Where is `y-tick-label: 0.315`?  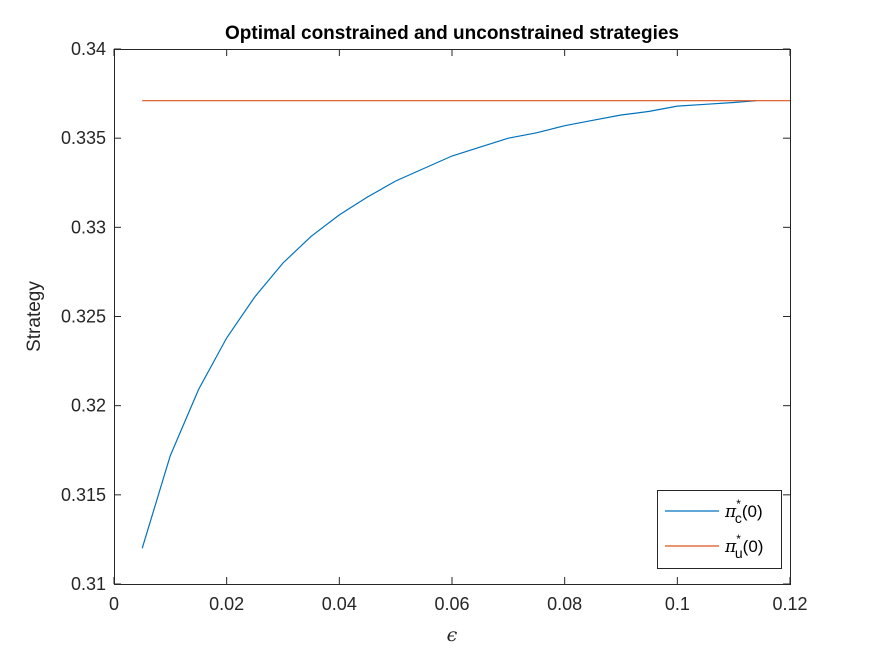 y-tick-label: 0.315 is located at coordinates (83, 495).